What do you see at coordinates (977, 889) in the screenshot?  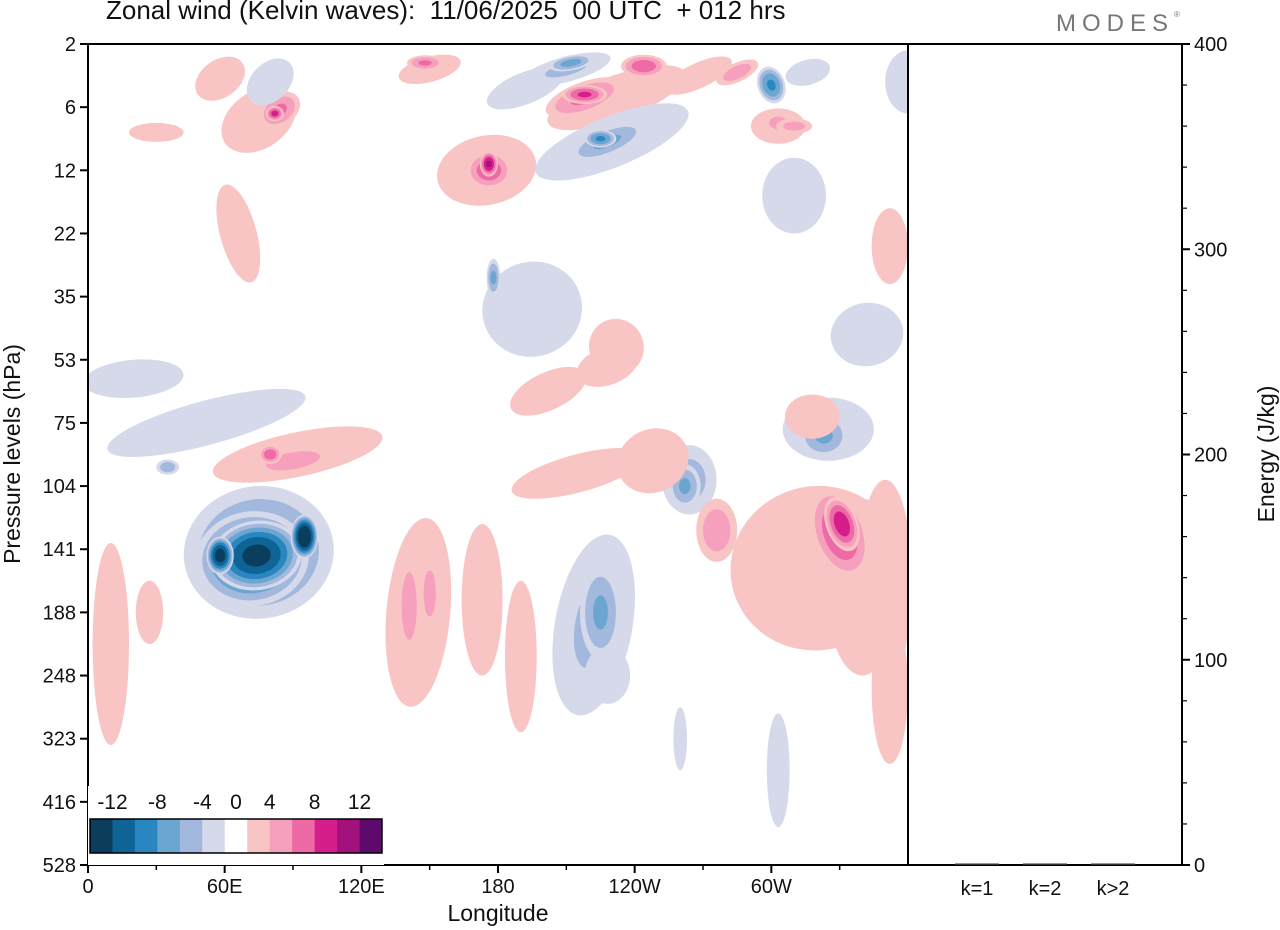 I see `energy-category-label: k=1` at bounding box center [977, 889].